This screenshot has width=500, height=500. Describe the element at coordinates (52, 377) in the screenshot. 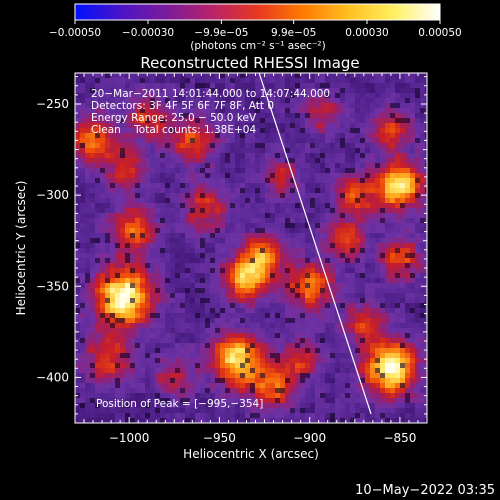

I see `y-tick-label: −400` at that location.